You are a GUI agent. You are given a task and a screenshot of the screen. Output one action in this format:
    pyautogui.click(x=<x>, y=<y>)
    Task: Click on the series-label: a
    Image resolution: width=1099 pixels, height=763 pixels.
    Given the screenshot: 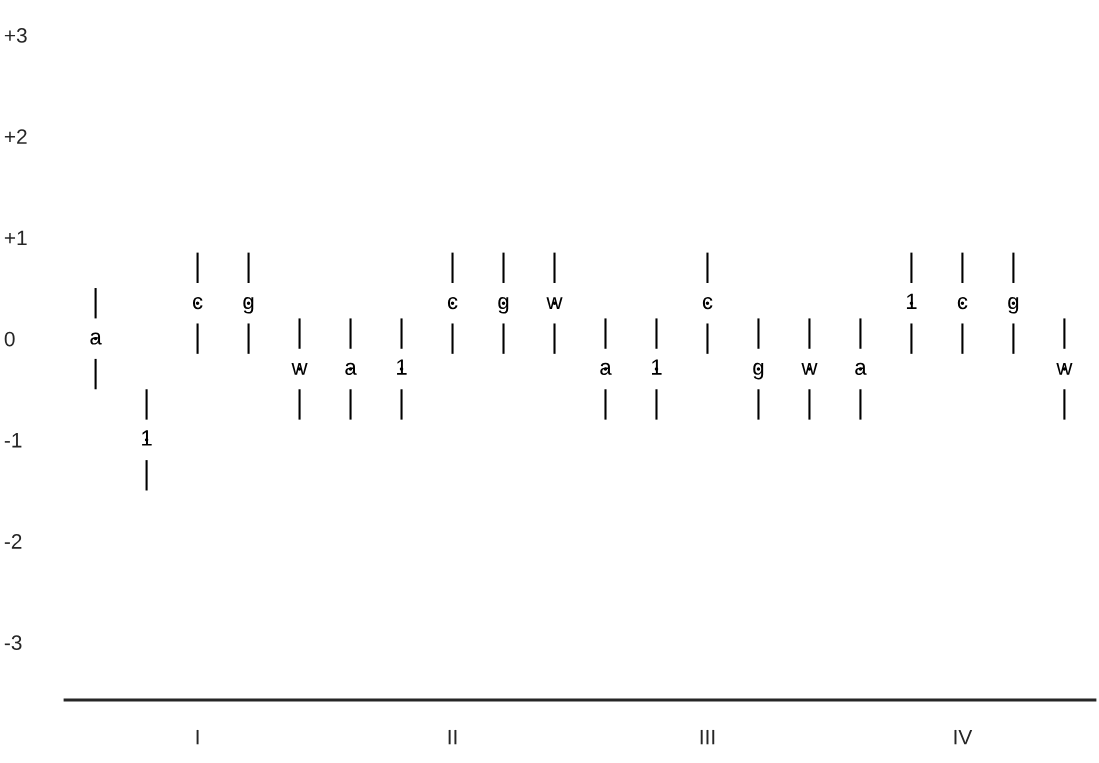 What is the action you would take?
    pyautogui.click(x=861, y=368)
    